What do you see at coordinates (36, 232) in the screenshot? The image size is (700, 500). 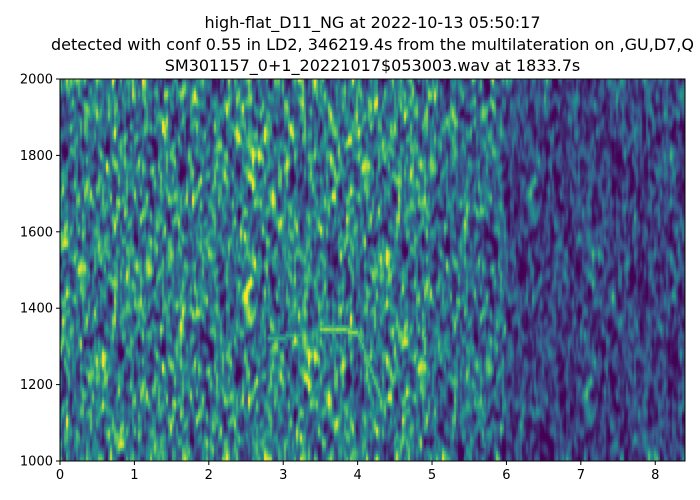 I see `y-tick-label: 1600` at bounding box center [36, 232].